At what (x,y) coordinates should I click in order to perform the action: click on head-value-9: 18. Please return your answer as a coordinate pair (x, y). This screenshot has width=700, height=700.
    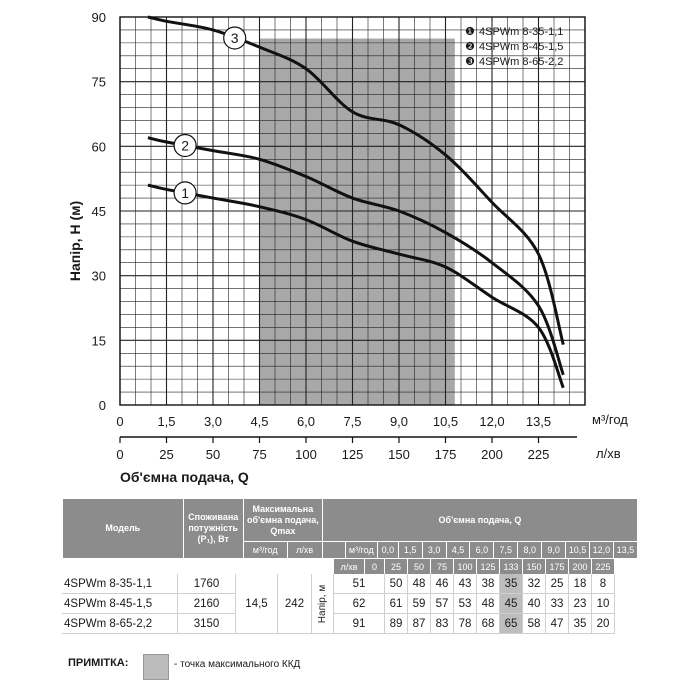
    Looking at the image, I should click on (580, 584).